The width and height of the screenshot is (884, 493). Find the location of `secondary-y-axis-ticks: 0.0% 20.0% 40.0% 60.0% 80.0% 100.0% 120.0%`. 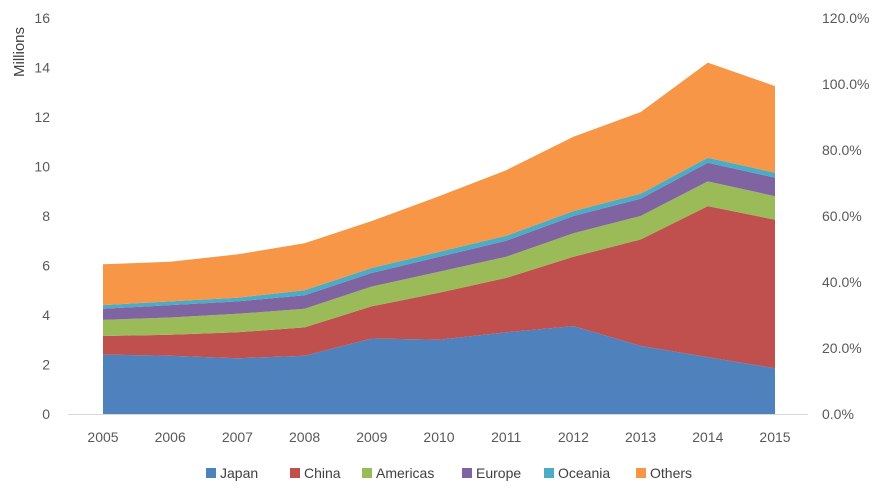

secondary-y-axis-ticks: 0.0% 20.0% 40.0% 60.0% 80.0% 100.0% 120.0% is located at coordinates (845, 216).